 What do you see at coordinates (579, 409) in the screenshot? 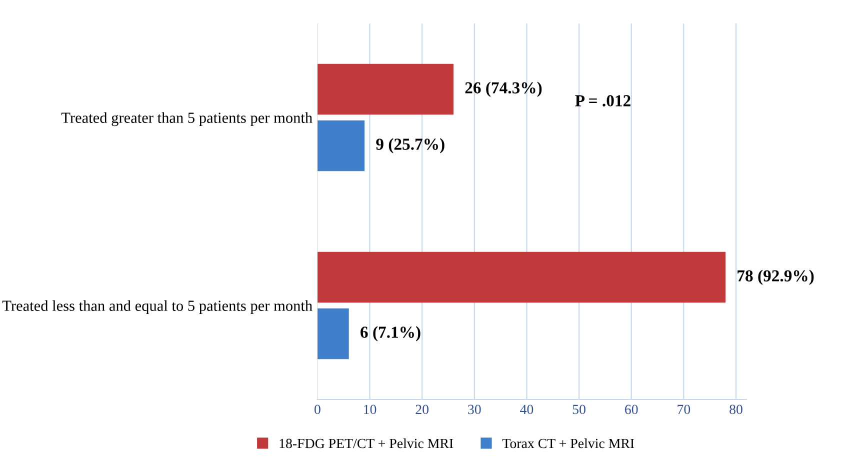
I see `x-tick-label: 50` at bounding box center [579, 409].